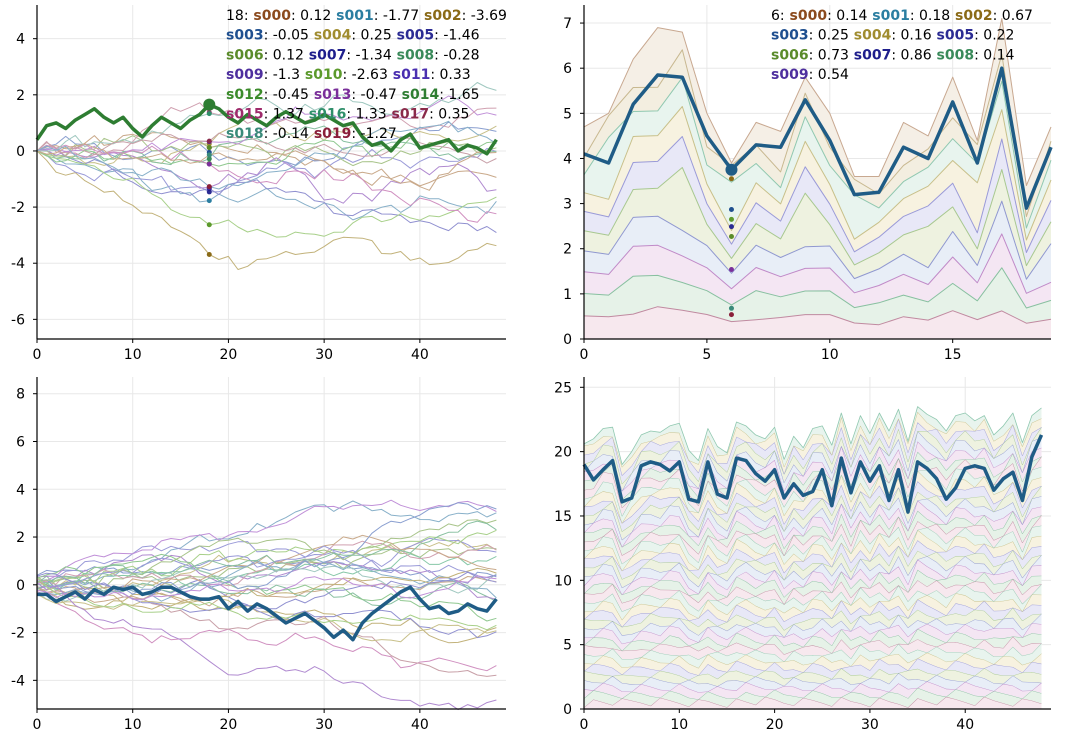 This screenshot has height=741, width=1080. I want to click on legend-value: : 0.54, so click(829, 75).